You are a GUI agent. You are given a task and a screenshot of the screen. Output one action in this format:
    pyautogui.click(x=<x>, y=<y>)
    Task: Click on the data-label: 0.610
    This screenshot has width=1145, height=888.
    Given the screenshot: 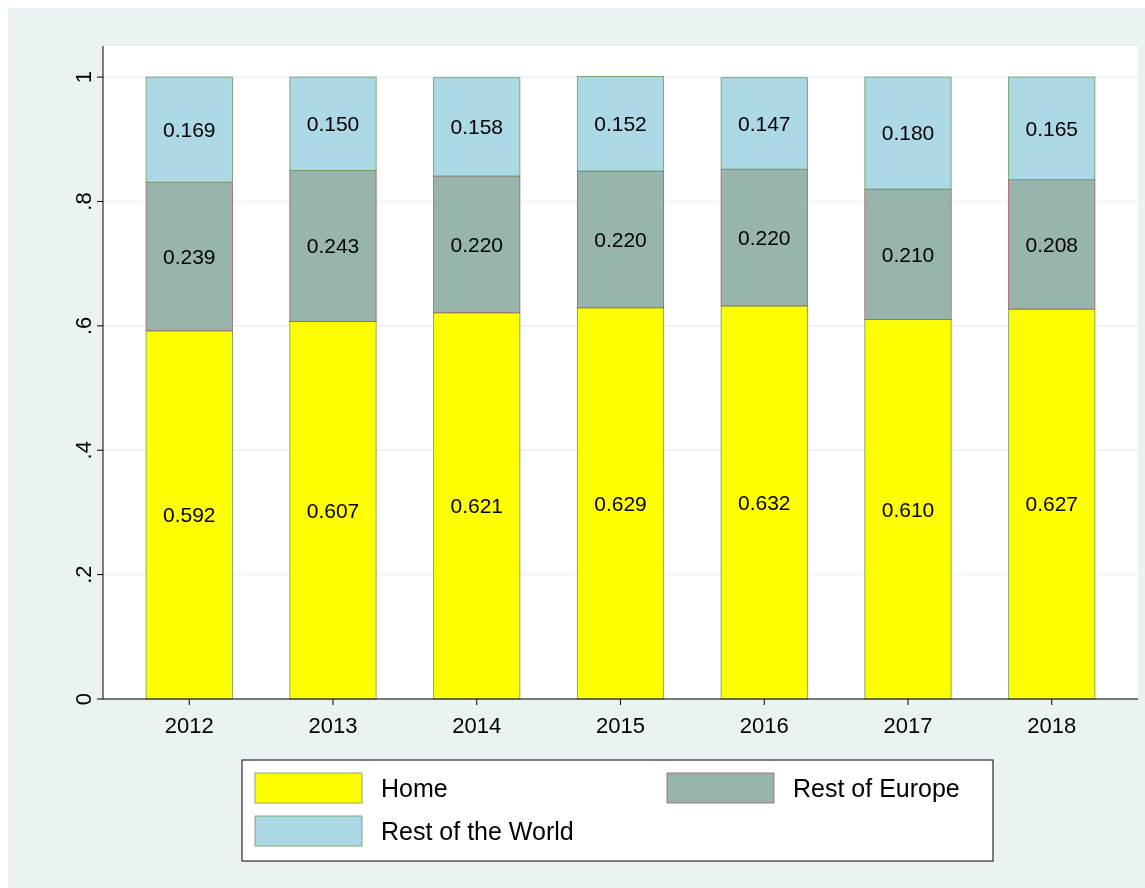 What is the action you would take?
    pyautogui.click(x=908, y=509)
    